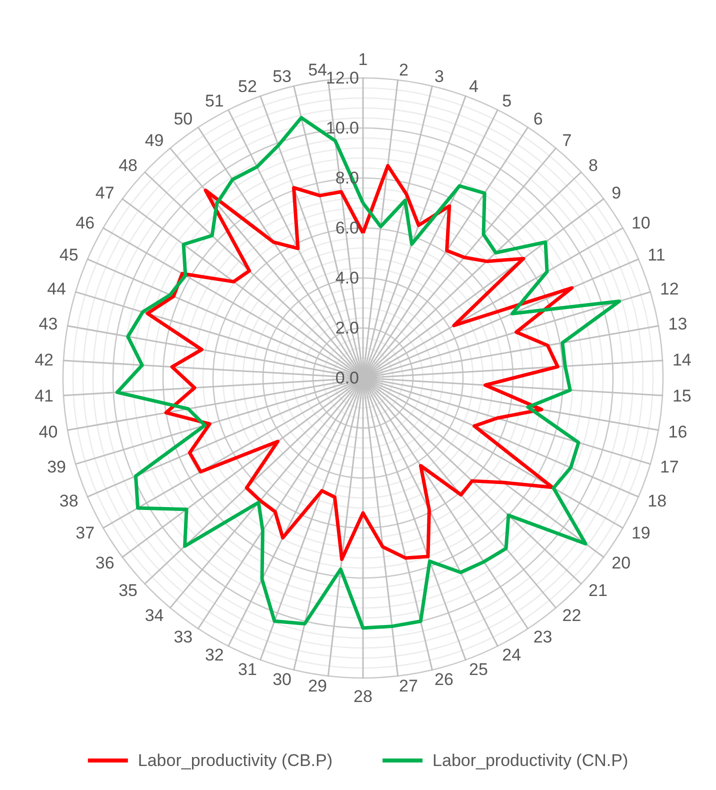 The height and width of the screenshot is (790, 716). What do you see at coordinates (56, 466) in the screenshot?
I see `spoke-label: 39` at bounding box center [56, 466].